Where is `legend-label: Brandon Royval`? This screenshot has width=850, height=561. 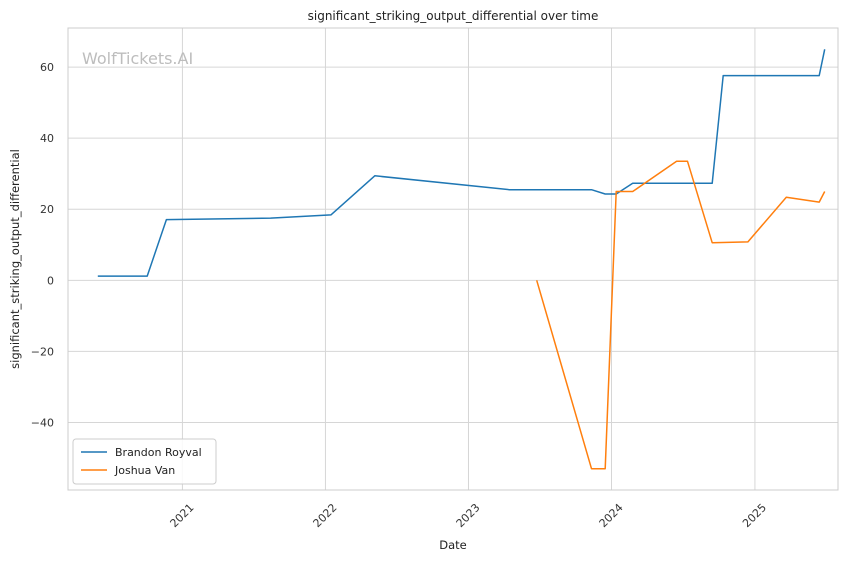
legend-label: Brandon Royval is located at coordinates (158, 452).